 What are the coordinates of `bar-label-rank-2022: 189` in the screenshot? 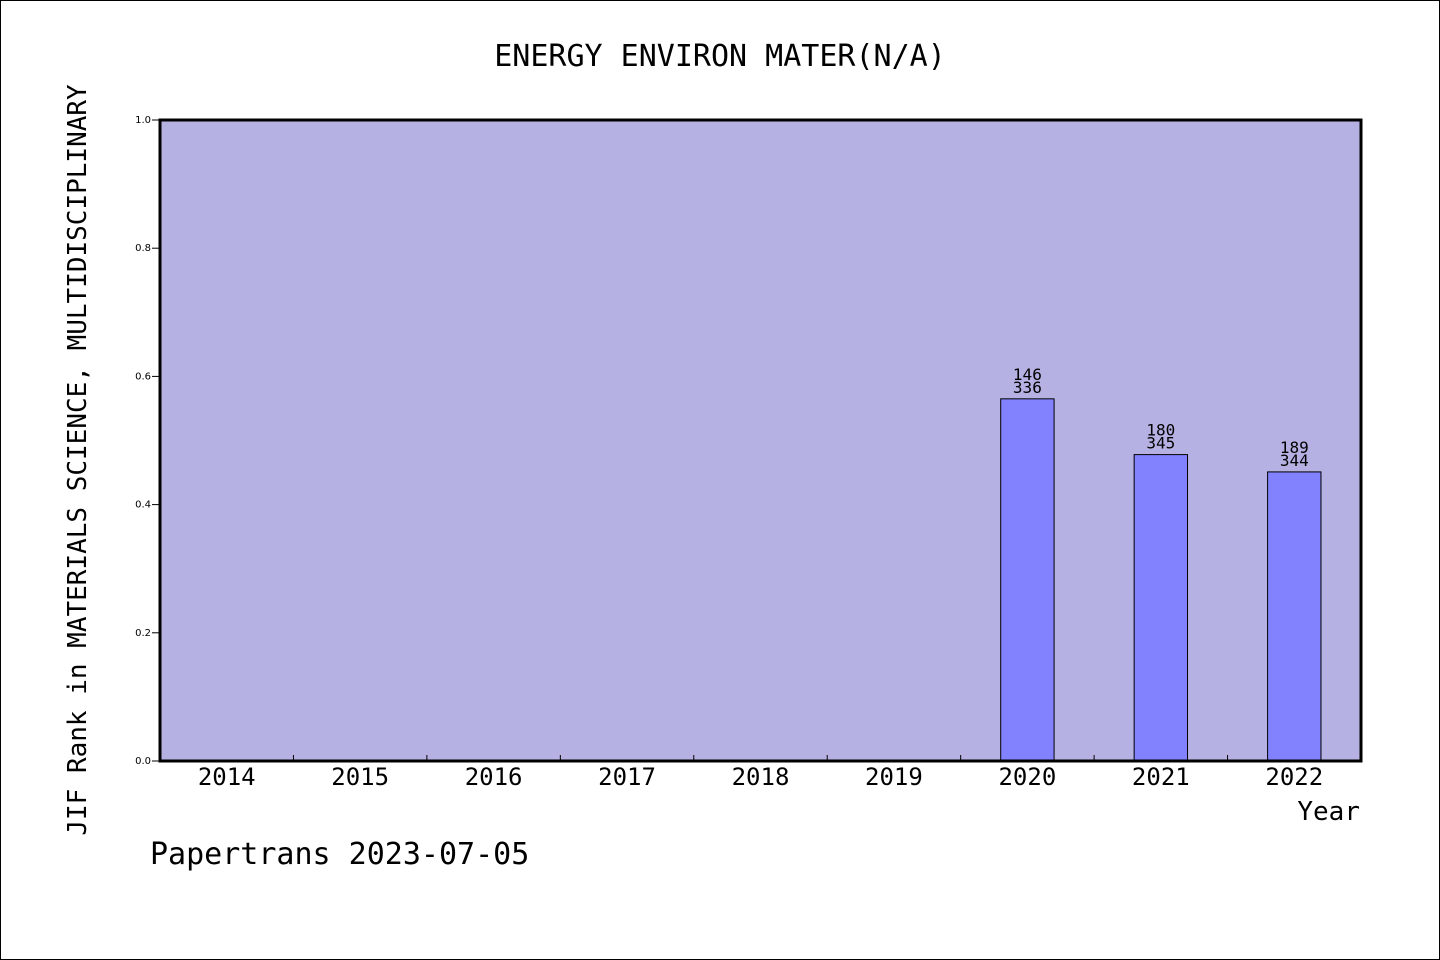 It's located at (1294, 447).